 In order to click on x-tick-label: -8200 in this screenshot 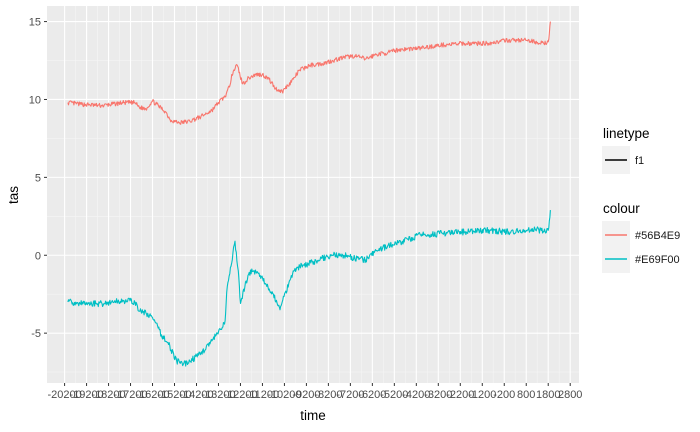, I will do `click(328, 395)`.